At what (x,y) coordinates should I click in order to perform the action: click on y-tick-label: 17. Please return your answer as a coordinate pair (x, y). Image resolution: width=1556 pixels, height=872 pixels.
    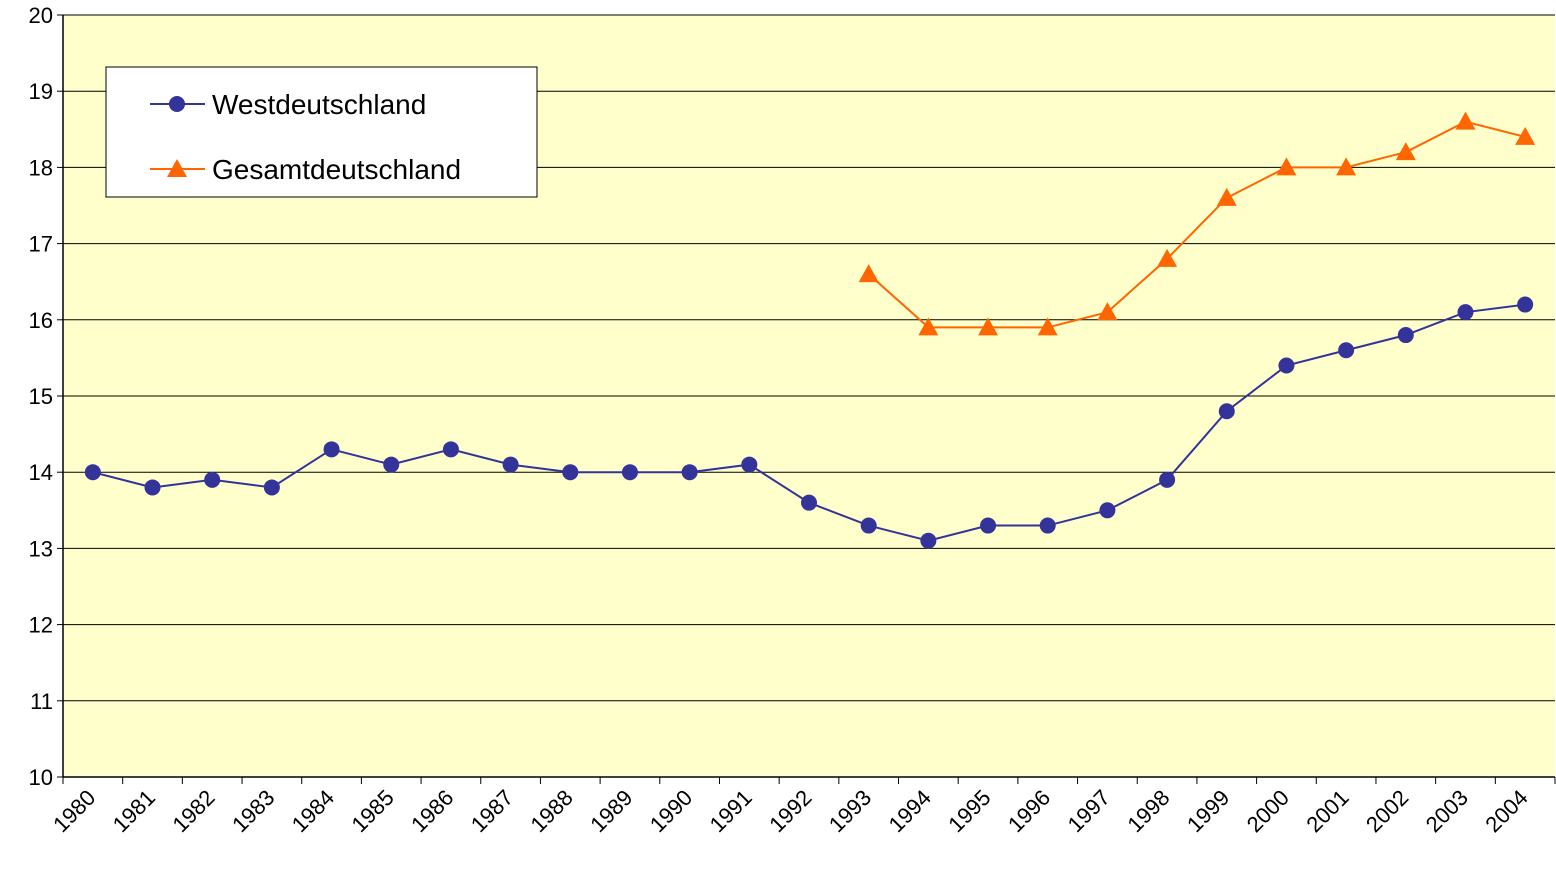
    Looking at the image, I should click on (41, 244).